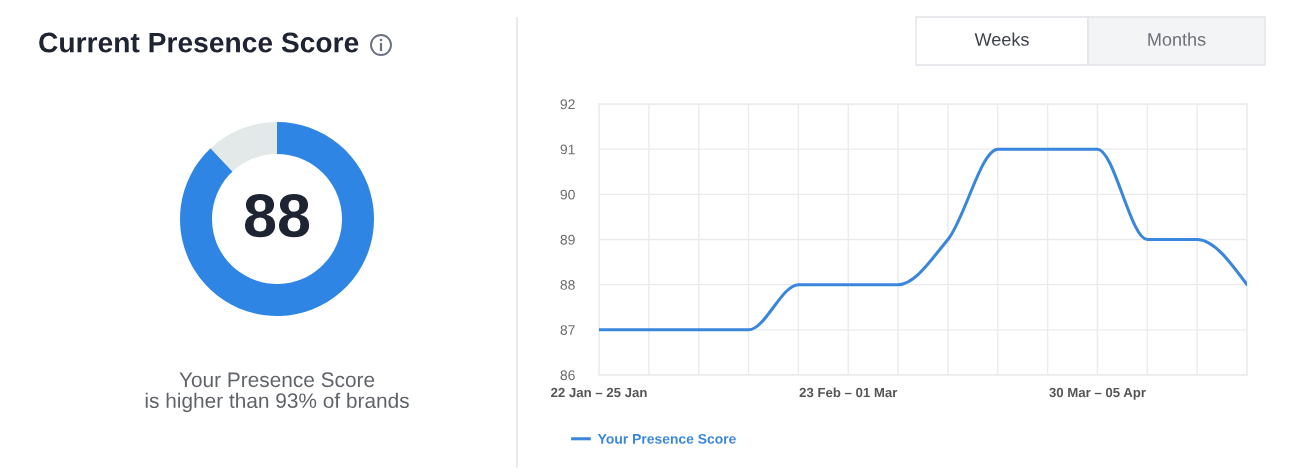  Describe the element at coordinates (567, 149) in the screenshot. I see `y-tick-label: 91` at that location.